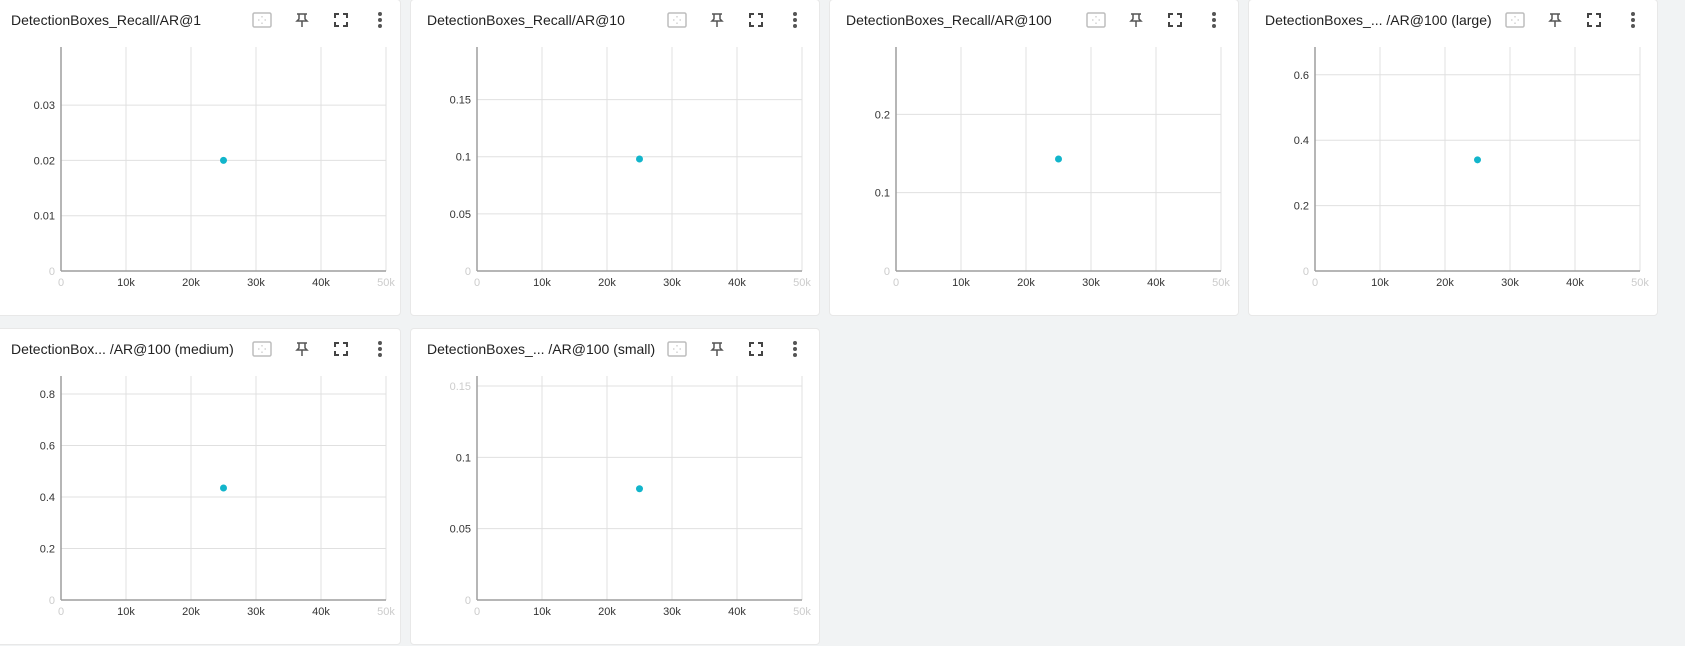  I want to click on card-title: DetectionBoxes_Recall/AR@10, so click(526, 20).